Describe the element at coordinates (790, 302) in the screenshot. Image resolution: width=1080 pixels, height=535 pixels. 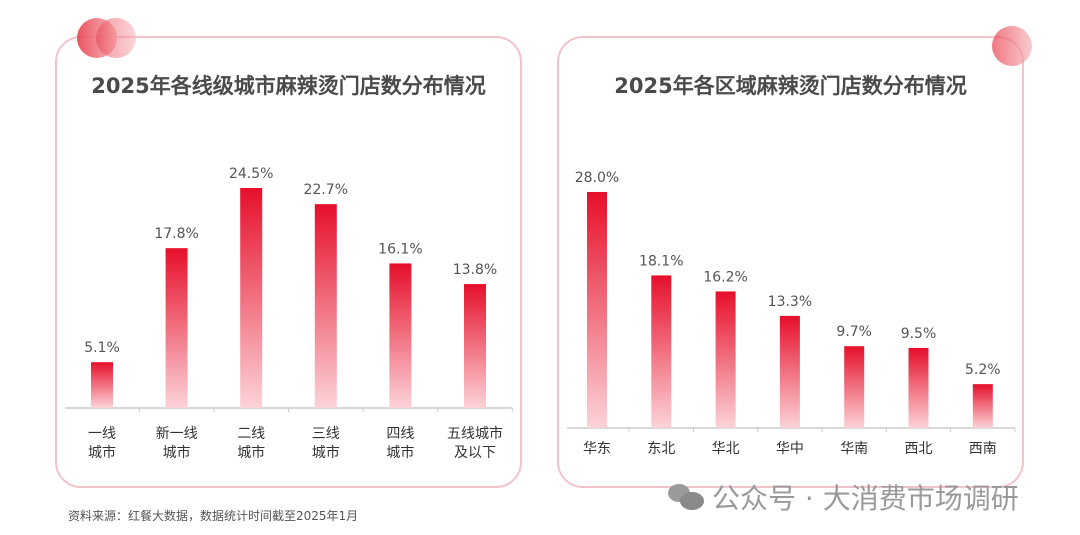
I see `data-label: 13.3%` at that location.